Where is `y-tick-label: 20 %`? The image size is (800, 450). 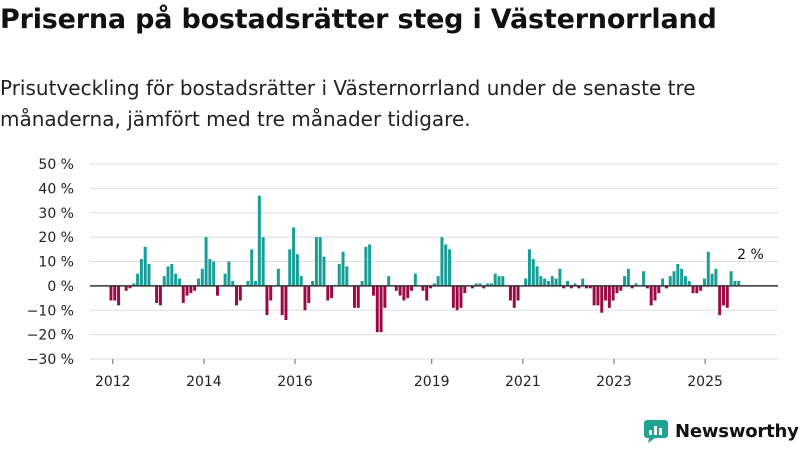 y-tick-label: 20 % is located at coordinates (56, 238).